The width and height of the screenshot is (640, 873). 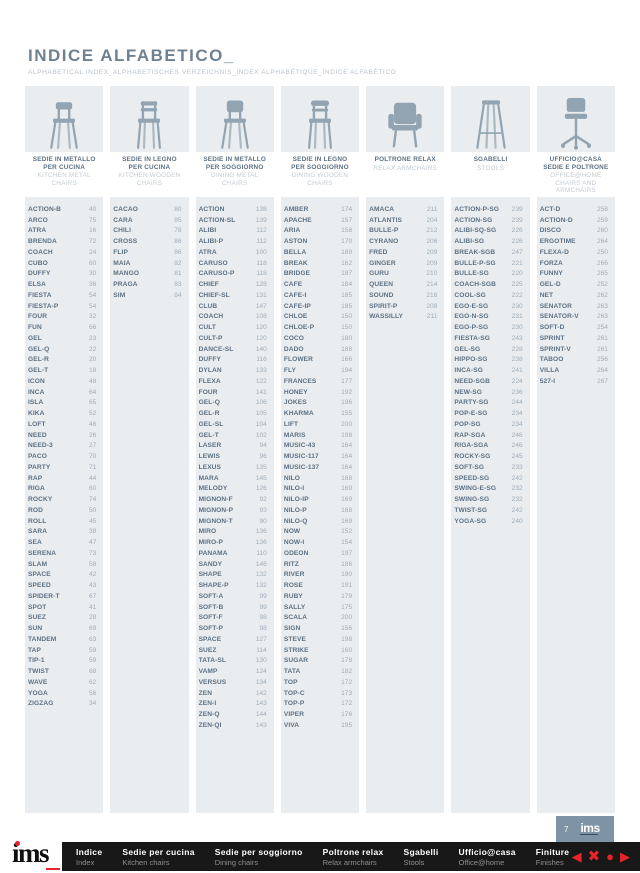 What do you see at coordinates (64, 446) in the screenshot?
I see `product-row: NEED-3 27` at bounding box center [64, 446].